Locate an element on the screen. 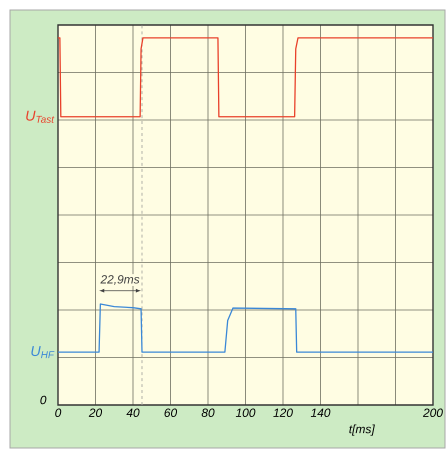  x-tick-label: 100 is located at coordinates (246, 412).